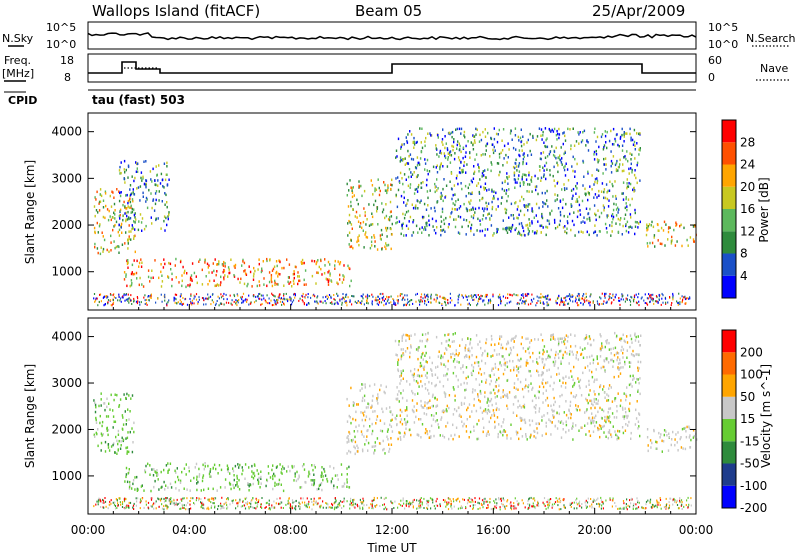 This screenshot has width=800, height=554. I want to click on y-tick-label: 3000, so click(66, 178).